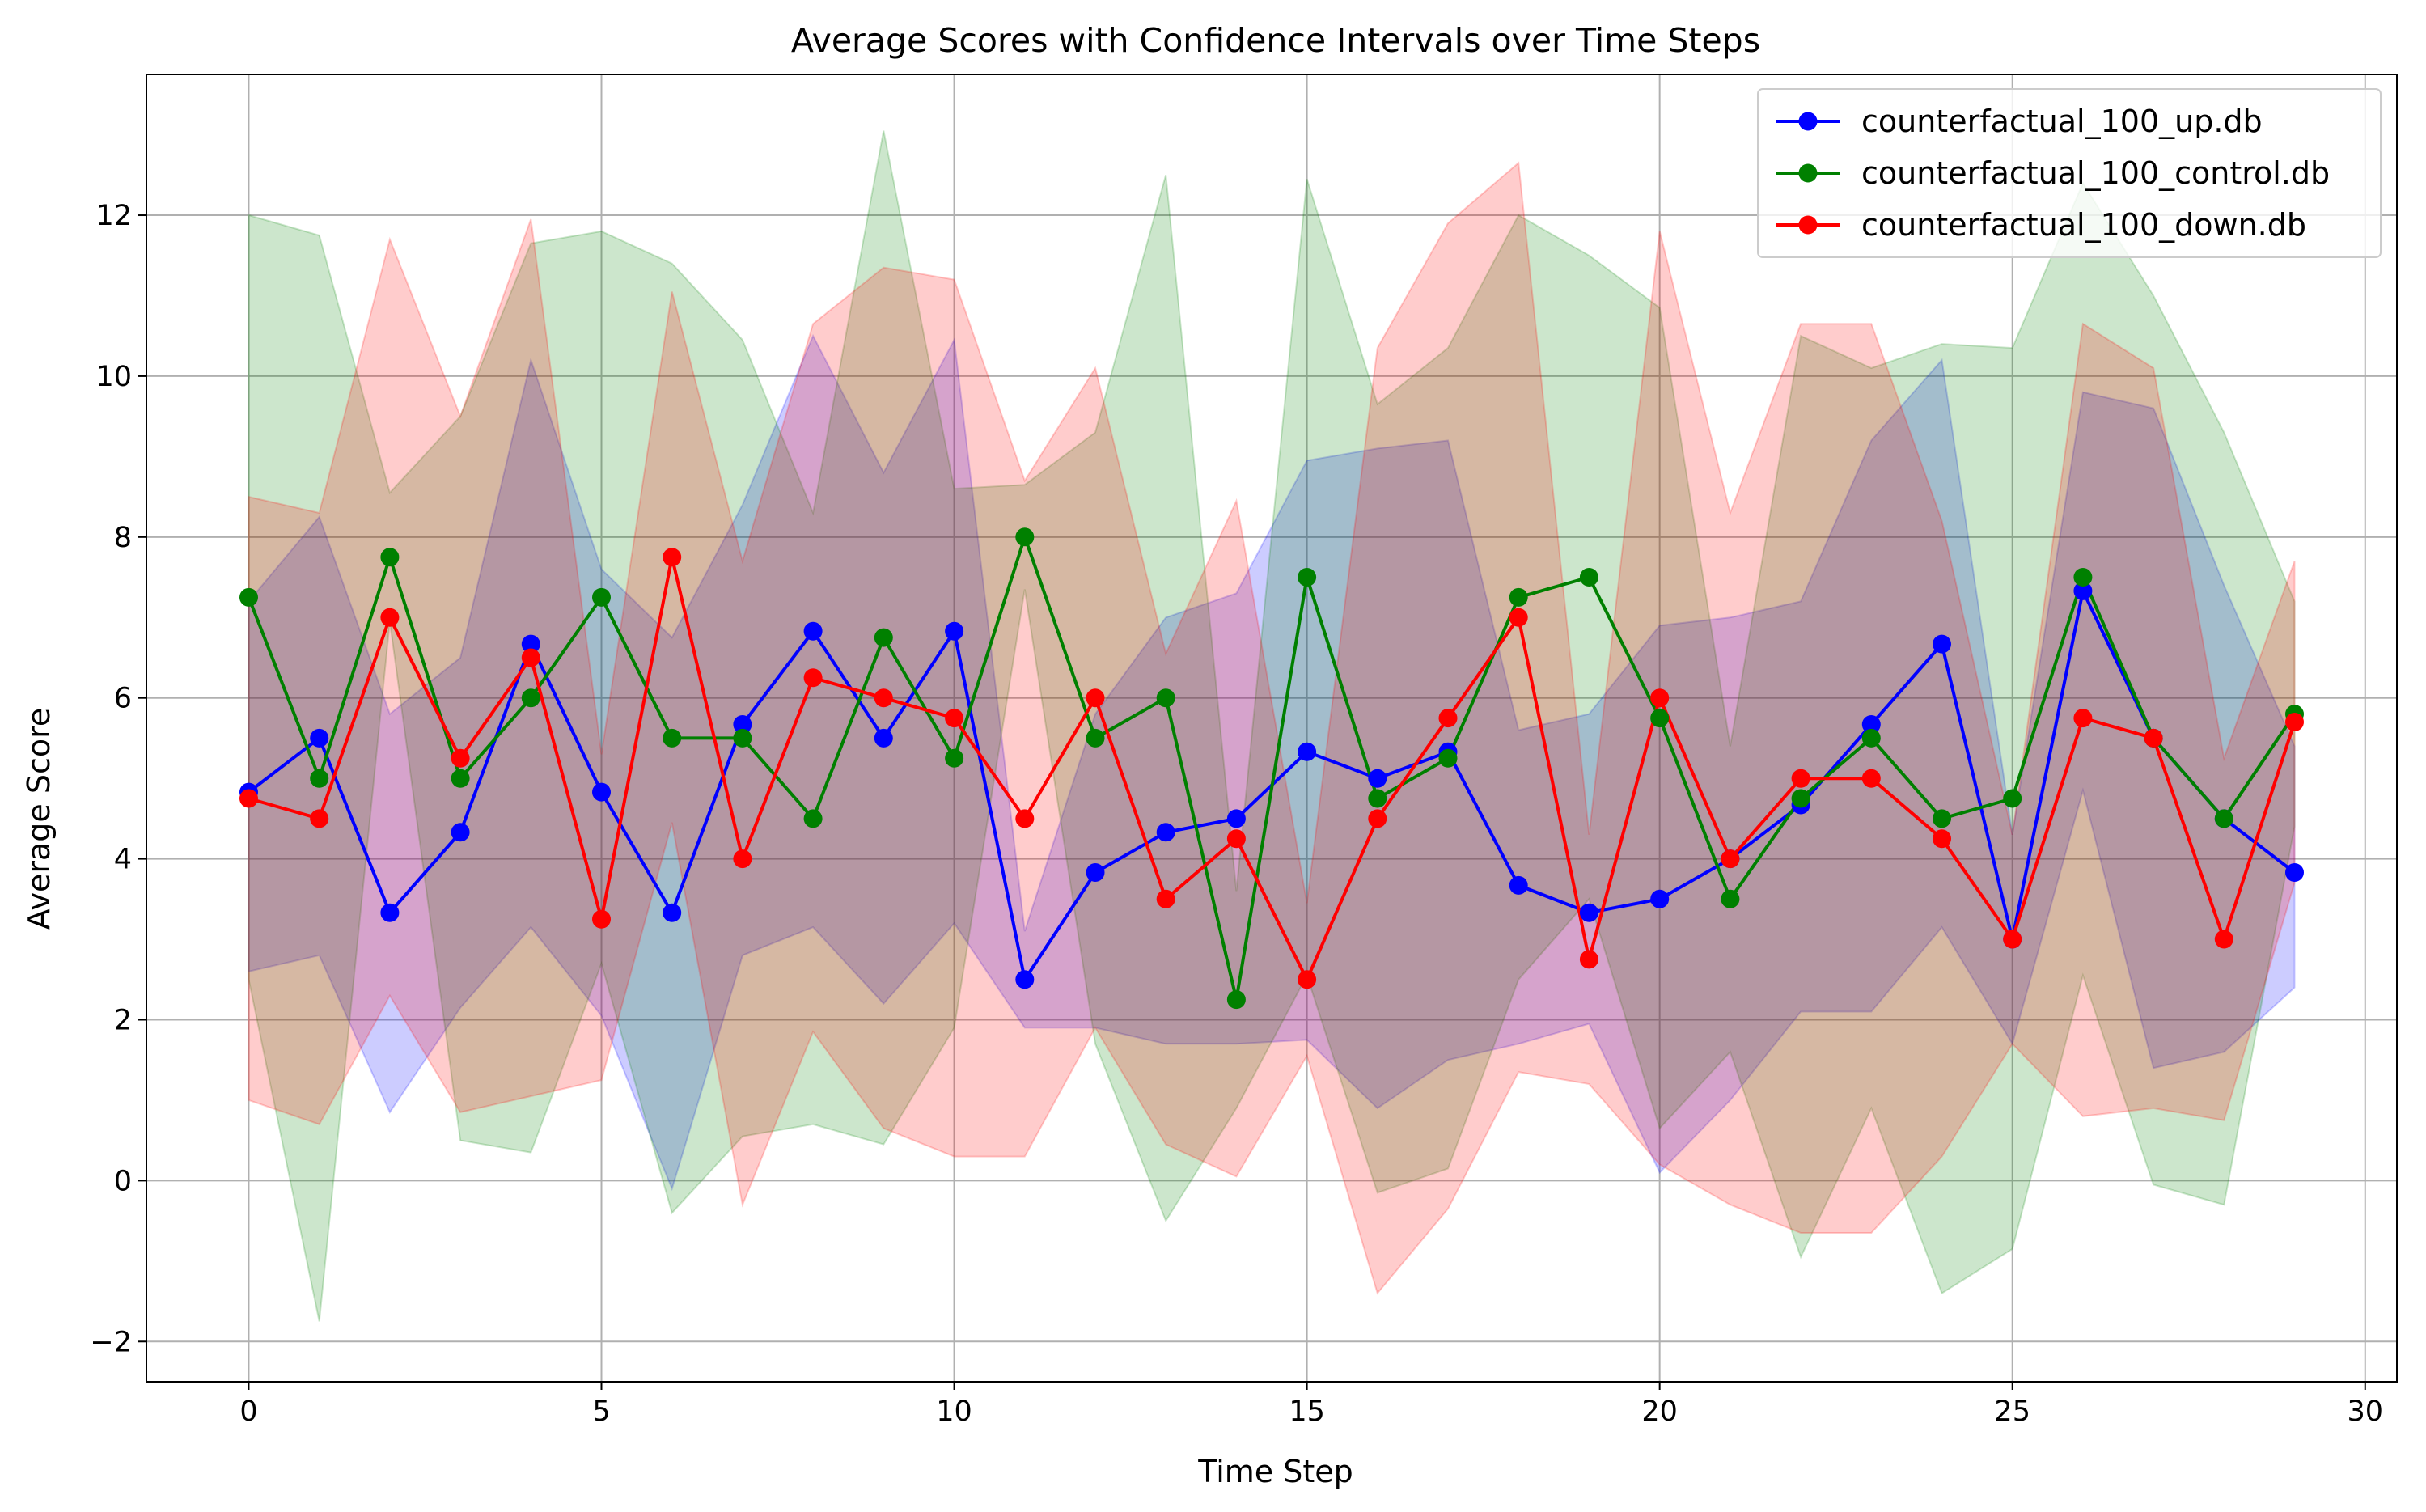 The height and width of the screenshot is (1512, 2426). I want to click on x-axis-ticks: 0 5 10 15 20 25 30, so click(1311, 1405).